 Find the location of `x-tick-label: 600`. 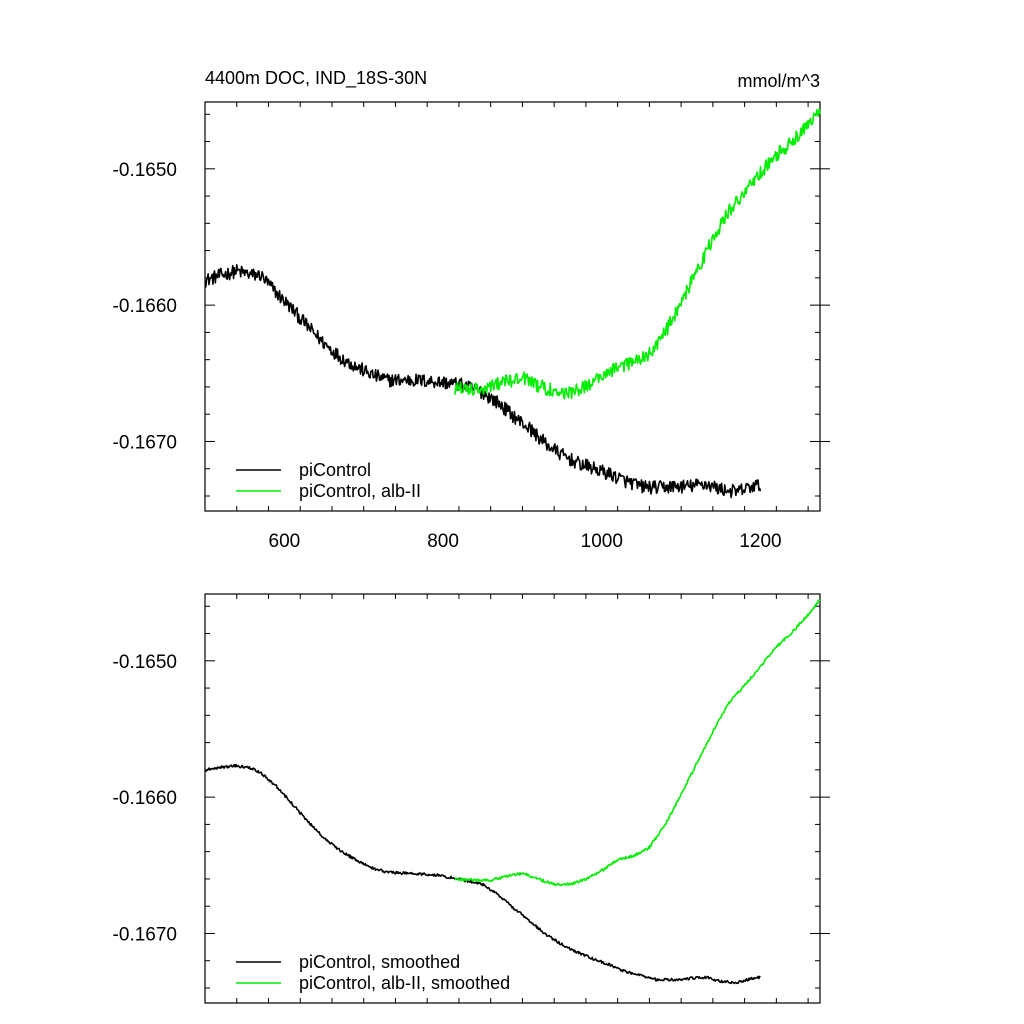

x-tick-label: 600 is located at coordinates (285, 541).